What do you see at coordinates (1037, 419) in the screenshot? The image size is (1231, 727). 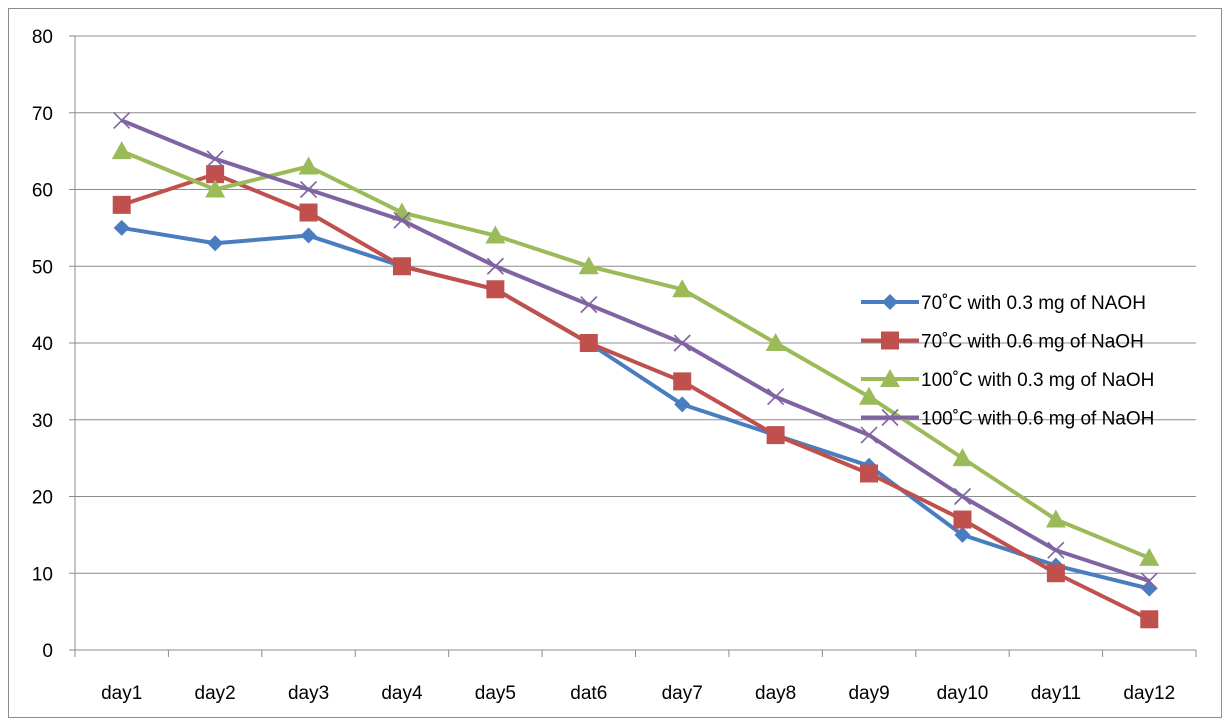 I see `legend-entry-label: 100˚C with 0.6 mg of NaOH` at bounding box center [1037, 419].